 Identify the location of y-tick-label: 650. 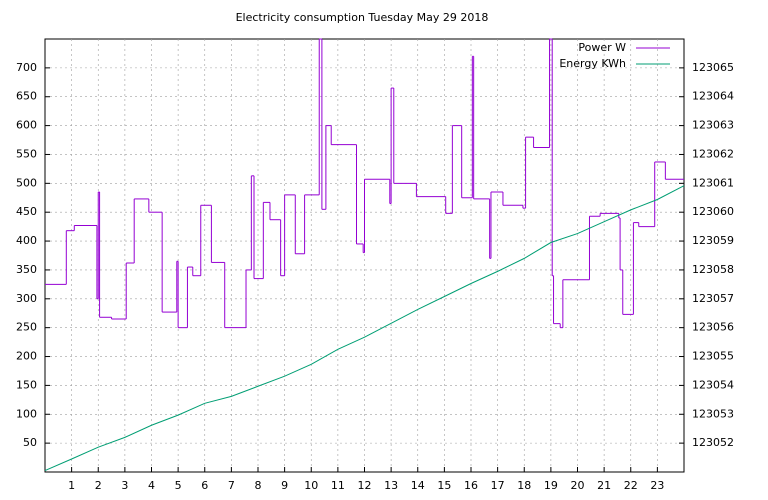
(26, 96).